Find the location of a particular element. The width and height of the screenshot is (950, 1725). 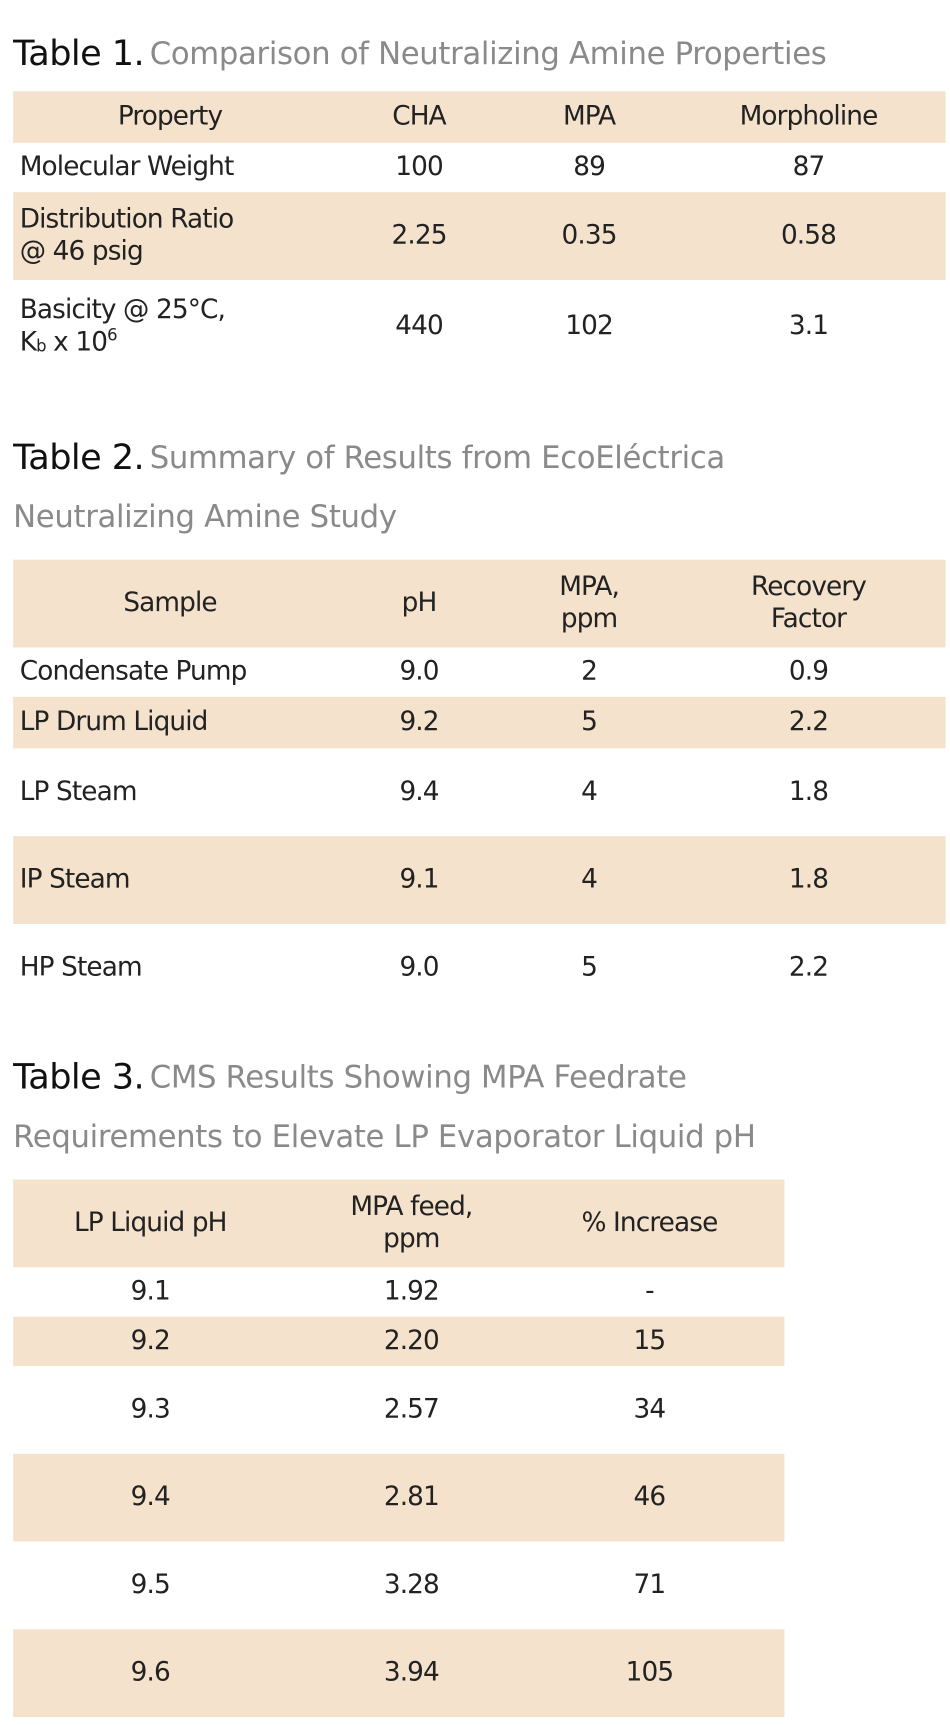

table-cell: - is located at coordinates (649, 1291).